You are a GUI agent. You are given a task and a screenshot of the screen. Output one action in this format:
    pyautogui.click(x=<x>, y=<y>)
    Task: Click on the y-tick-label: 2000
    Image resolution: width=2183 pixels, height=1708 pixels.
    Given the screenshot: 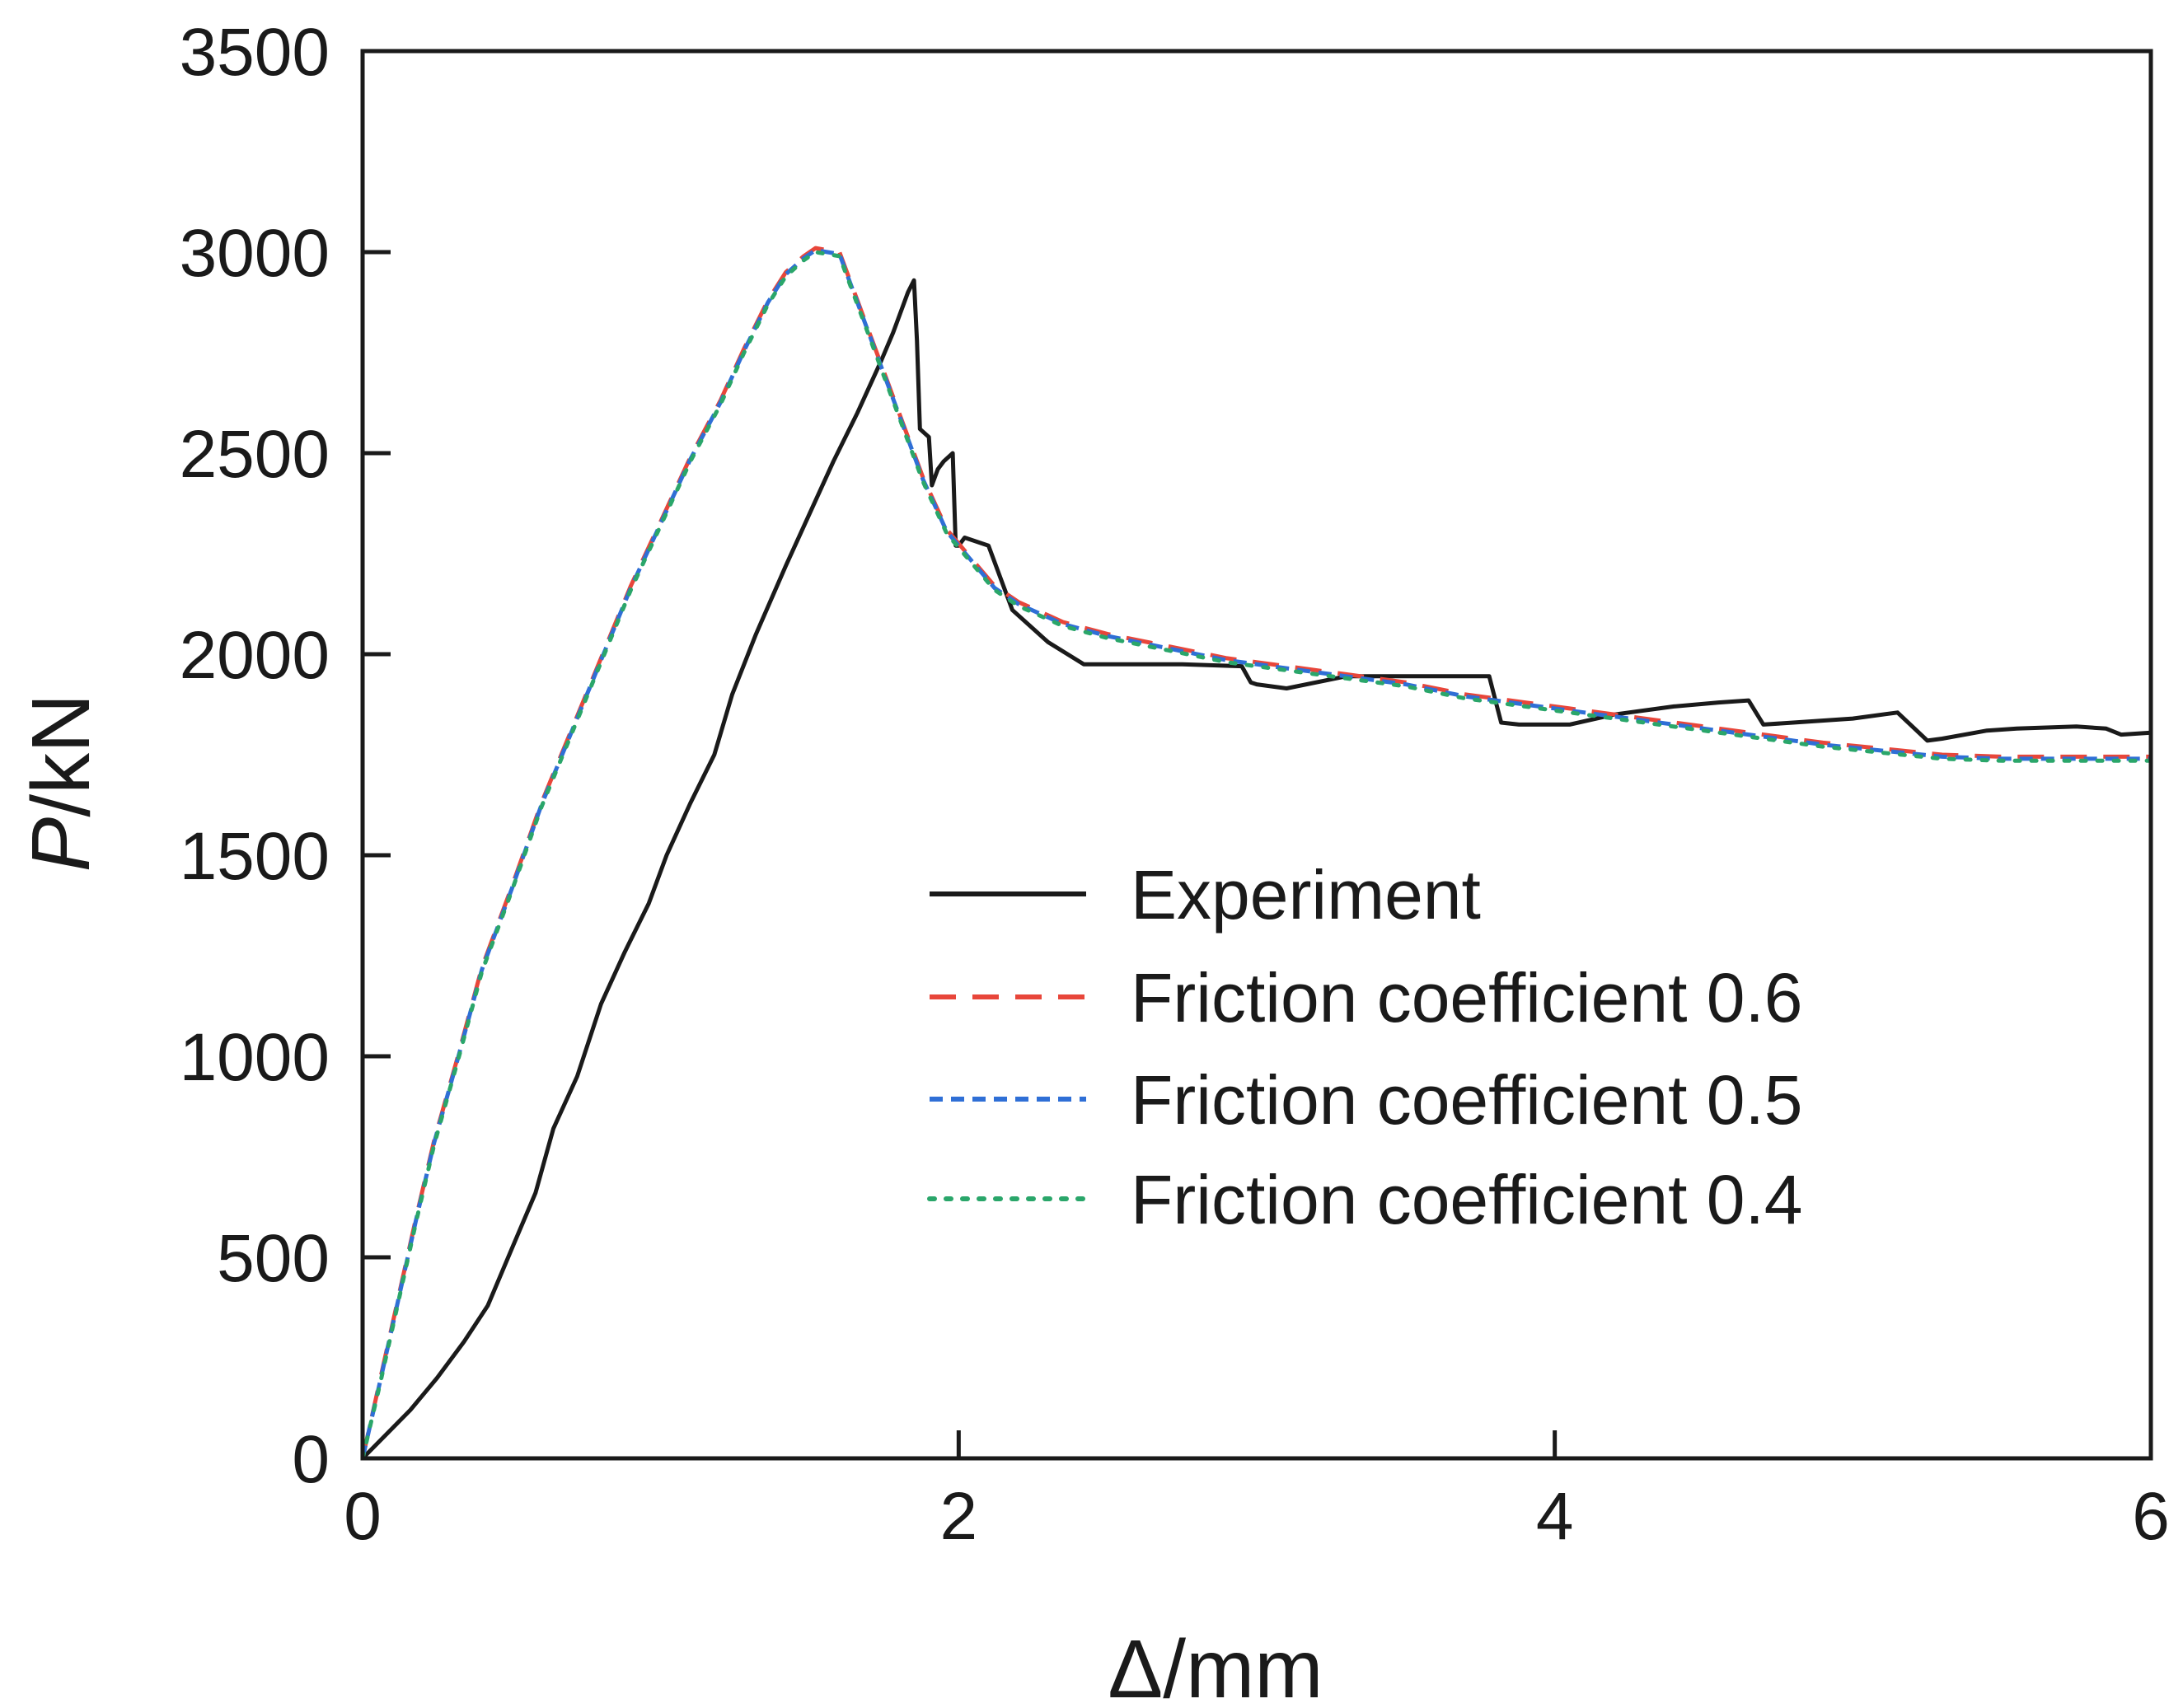 What is the action you would take?
    pyautogui.click(x=255, y=655)
    